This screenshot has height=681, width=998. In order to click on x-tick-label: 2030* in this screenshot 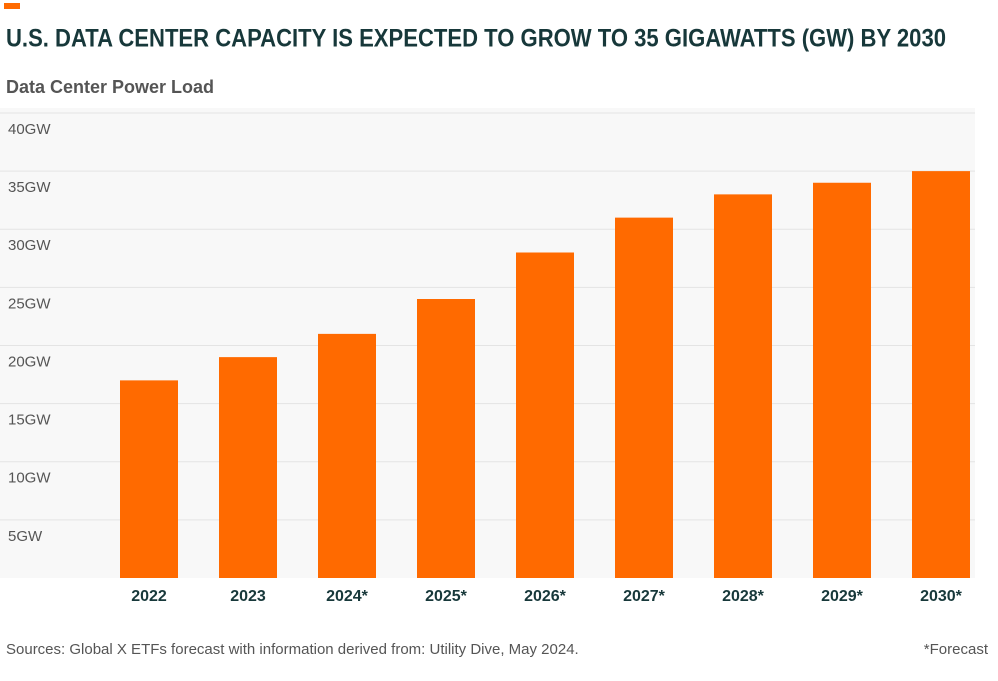, I will do `click(941, 596)`.